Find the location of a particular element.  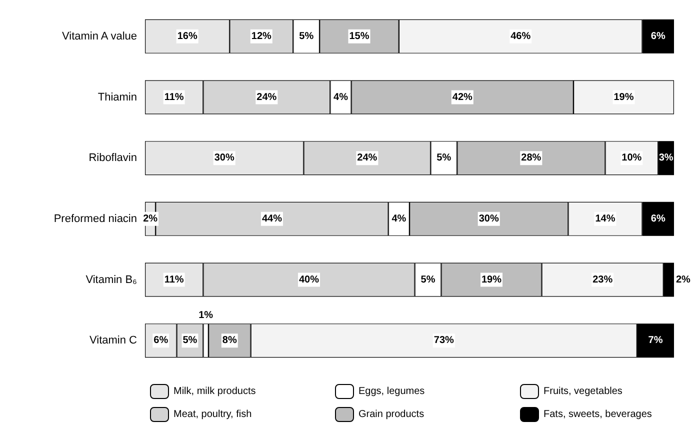

data-label: 7% is located at coordinates (655, 340).